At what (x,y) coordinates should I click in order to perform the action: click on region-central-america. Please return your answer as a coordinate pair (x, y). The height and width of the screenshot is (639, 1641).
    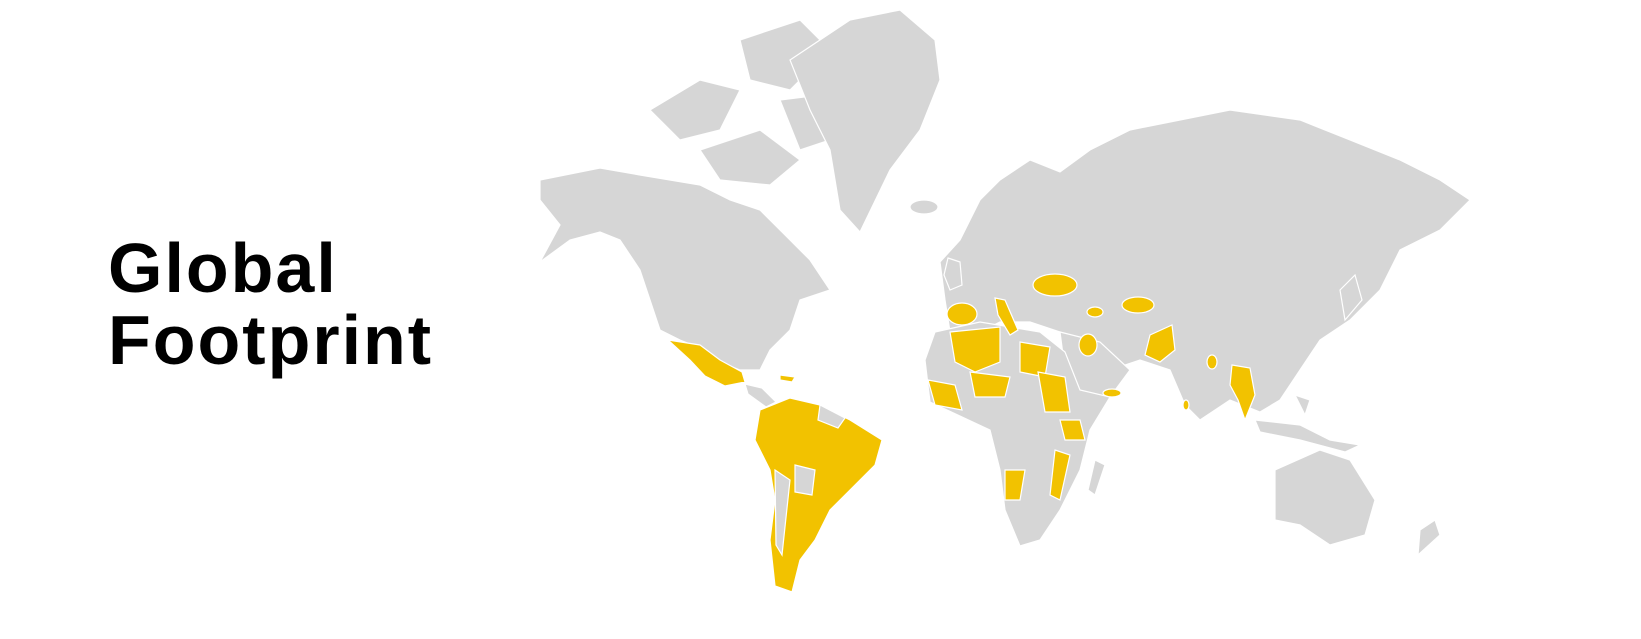
    Looking at the image, I should click on (761, 395).